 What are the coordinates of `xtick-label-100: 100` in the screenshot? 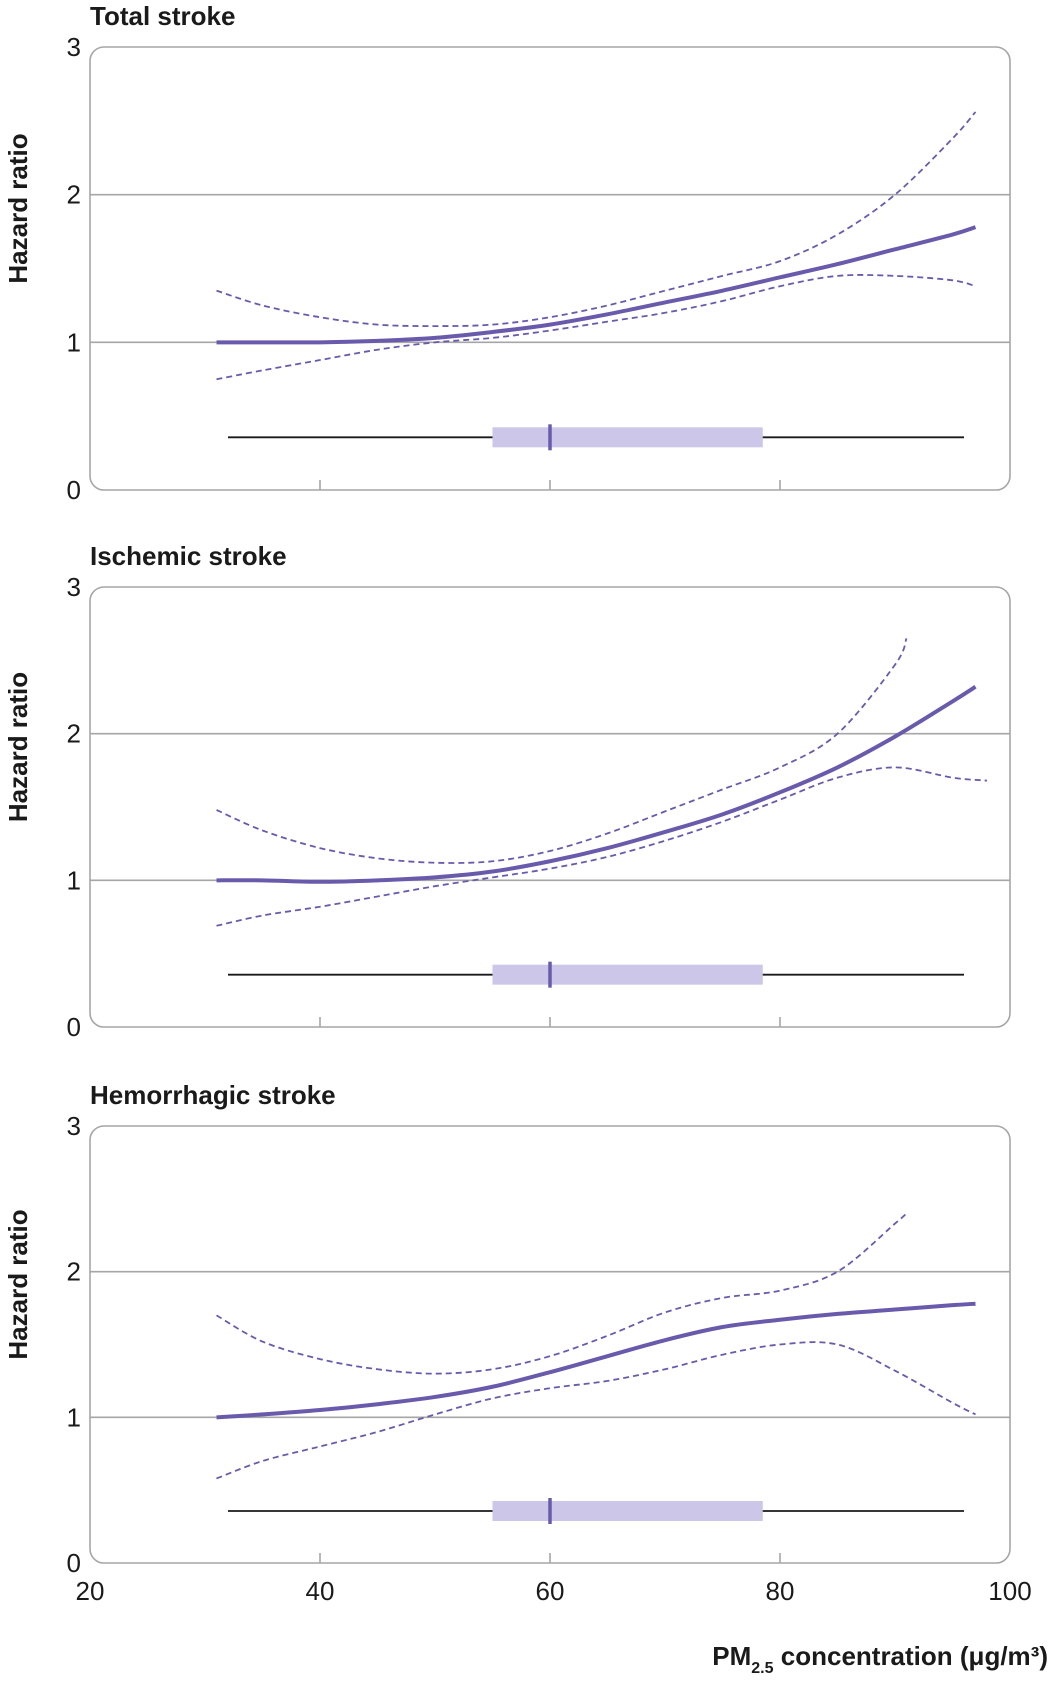 It's located at (1009, 1591).